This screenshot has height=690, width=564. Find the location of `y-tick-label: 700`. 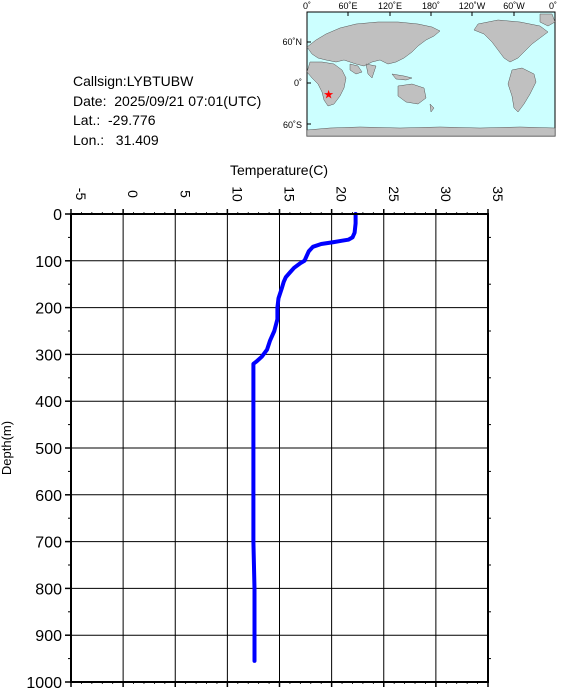

y-tick-label: 700 is located at coordinates (48, 543).